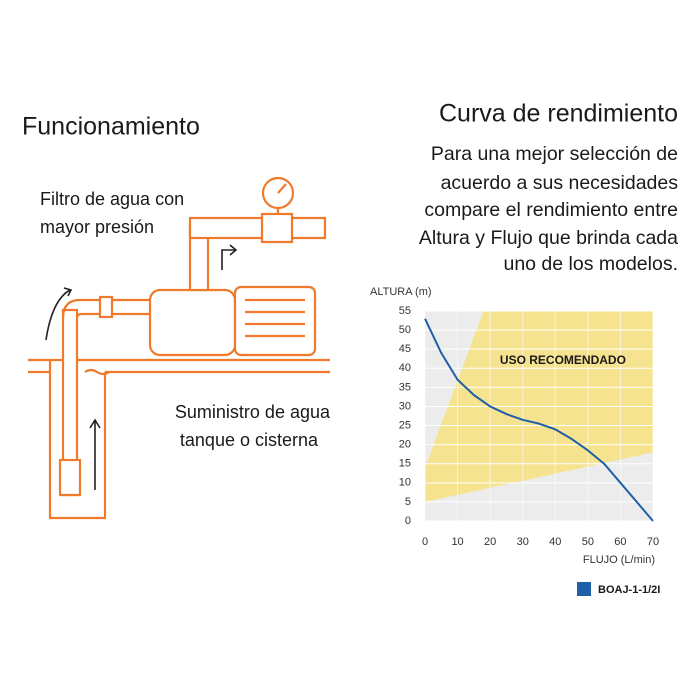 This screenshot has height=700, width=700. Describe the element at coordinates (405, 464) in the screenshot. I see `y-tick-label: 15` at that location.